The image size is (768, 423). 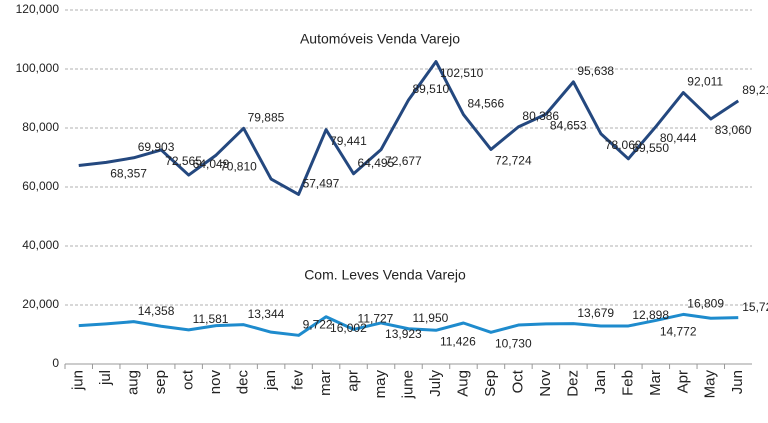 What do you see at coordinates (266, 118) in the screenshot?
I see `data-label: 79,885` at bounding box center [266, 118].